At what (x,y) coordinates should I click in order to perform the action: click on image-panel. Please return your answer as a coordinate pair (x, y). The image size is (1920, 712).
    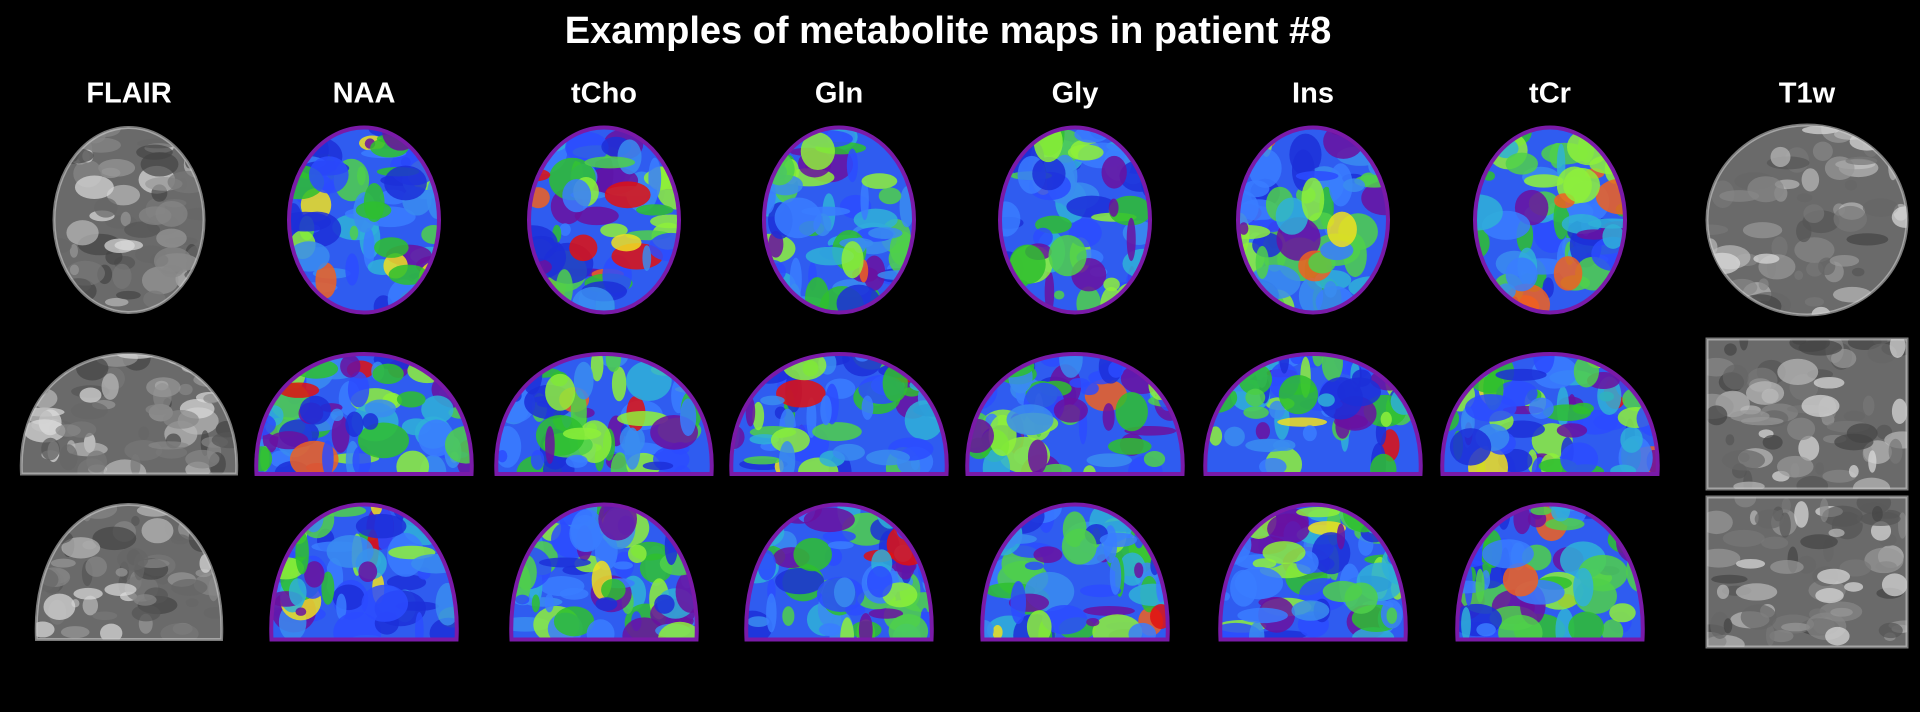
    Looking at the image, I should click on (1807, 572).